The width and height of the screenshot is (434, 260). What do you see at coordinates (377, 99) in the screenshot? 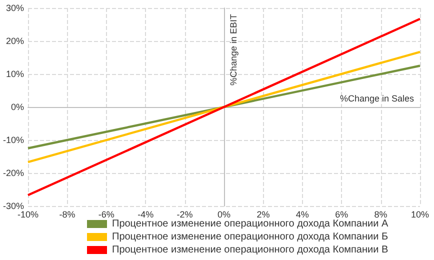
I see `x-axis-title: %Change in Sales` at bounding box center [377, 99].